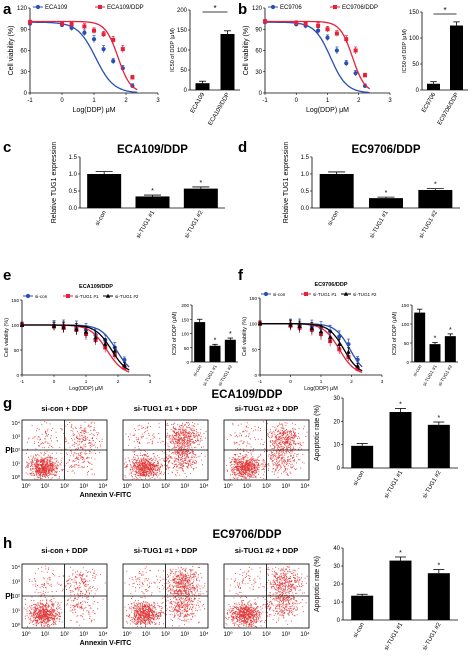 The height and width of the screenshot is (671, 474). What do you see at coordinates (245, 336) in the screenshot?
I see `y-axis-label: Cell viability (%)` at bounding box center [245, 336].